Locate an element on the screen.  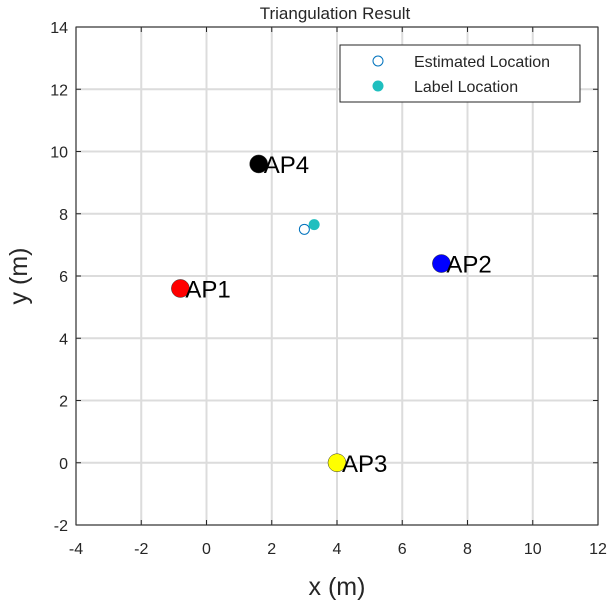
legend: Estimated Location Label Location is located at coordinates (460, 73).